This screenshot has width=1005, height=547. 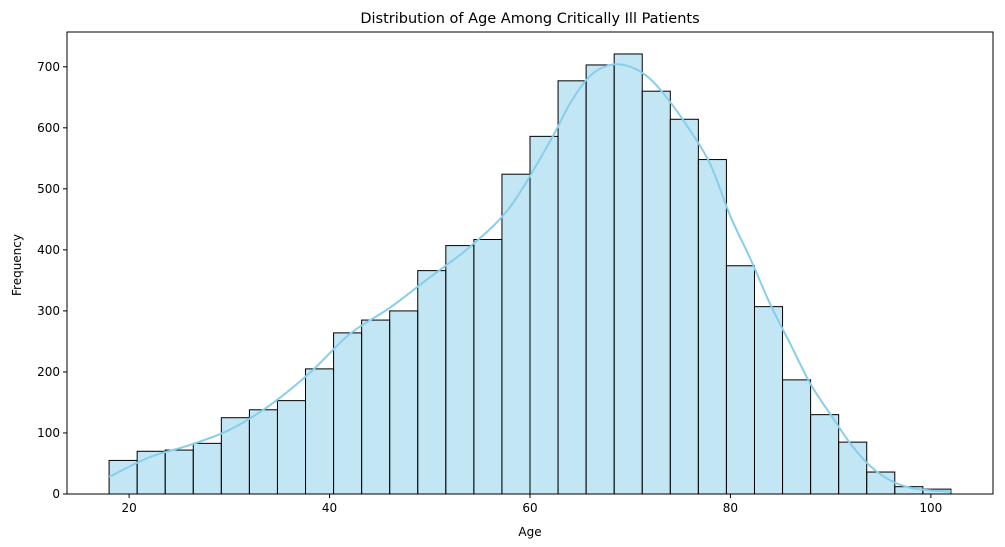 What do you see at coordinates (128, 508) in the screenshot?
I see `x-tick-label: 20` at bounding box center [128, 508].